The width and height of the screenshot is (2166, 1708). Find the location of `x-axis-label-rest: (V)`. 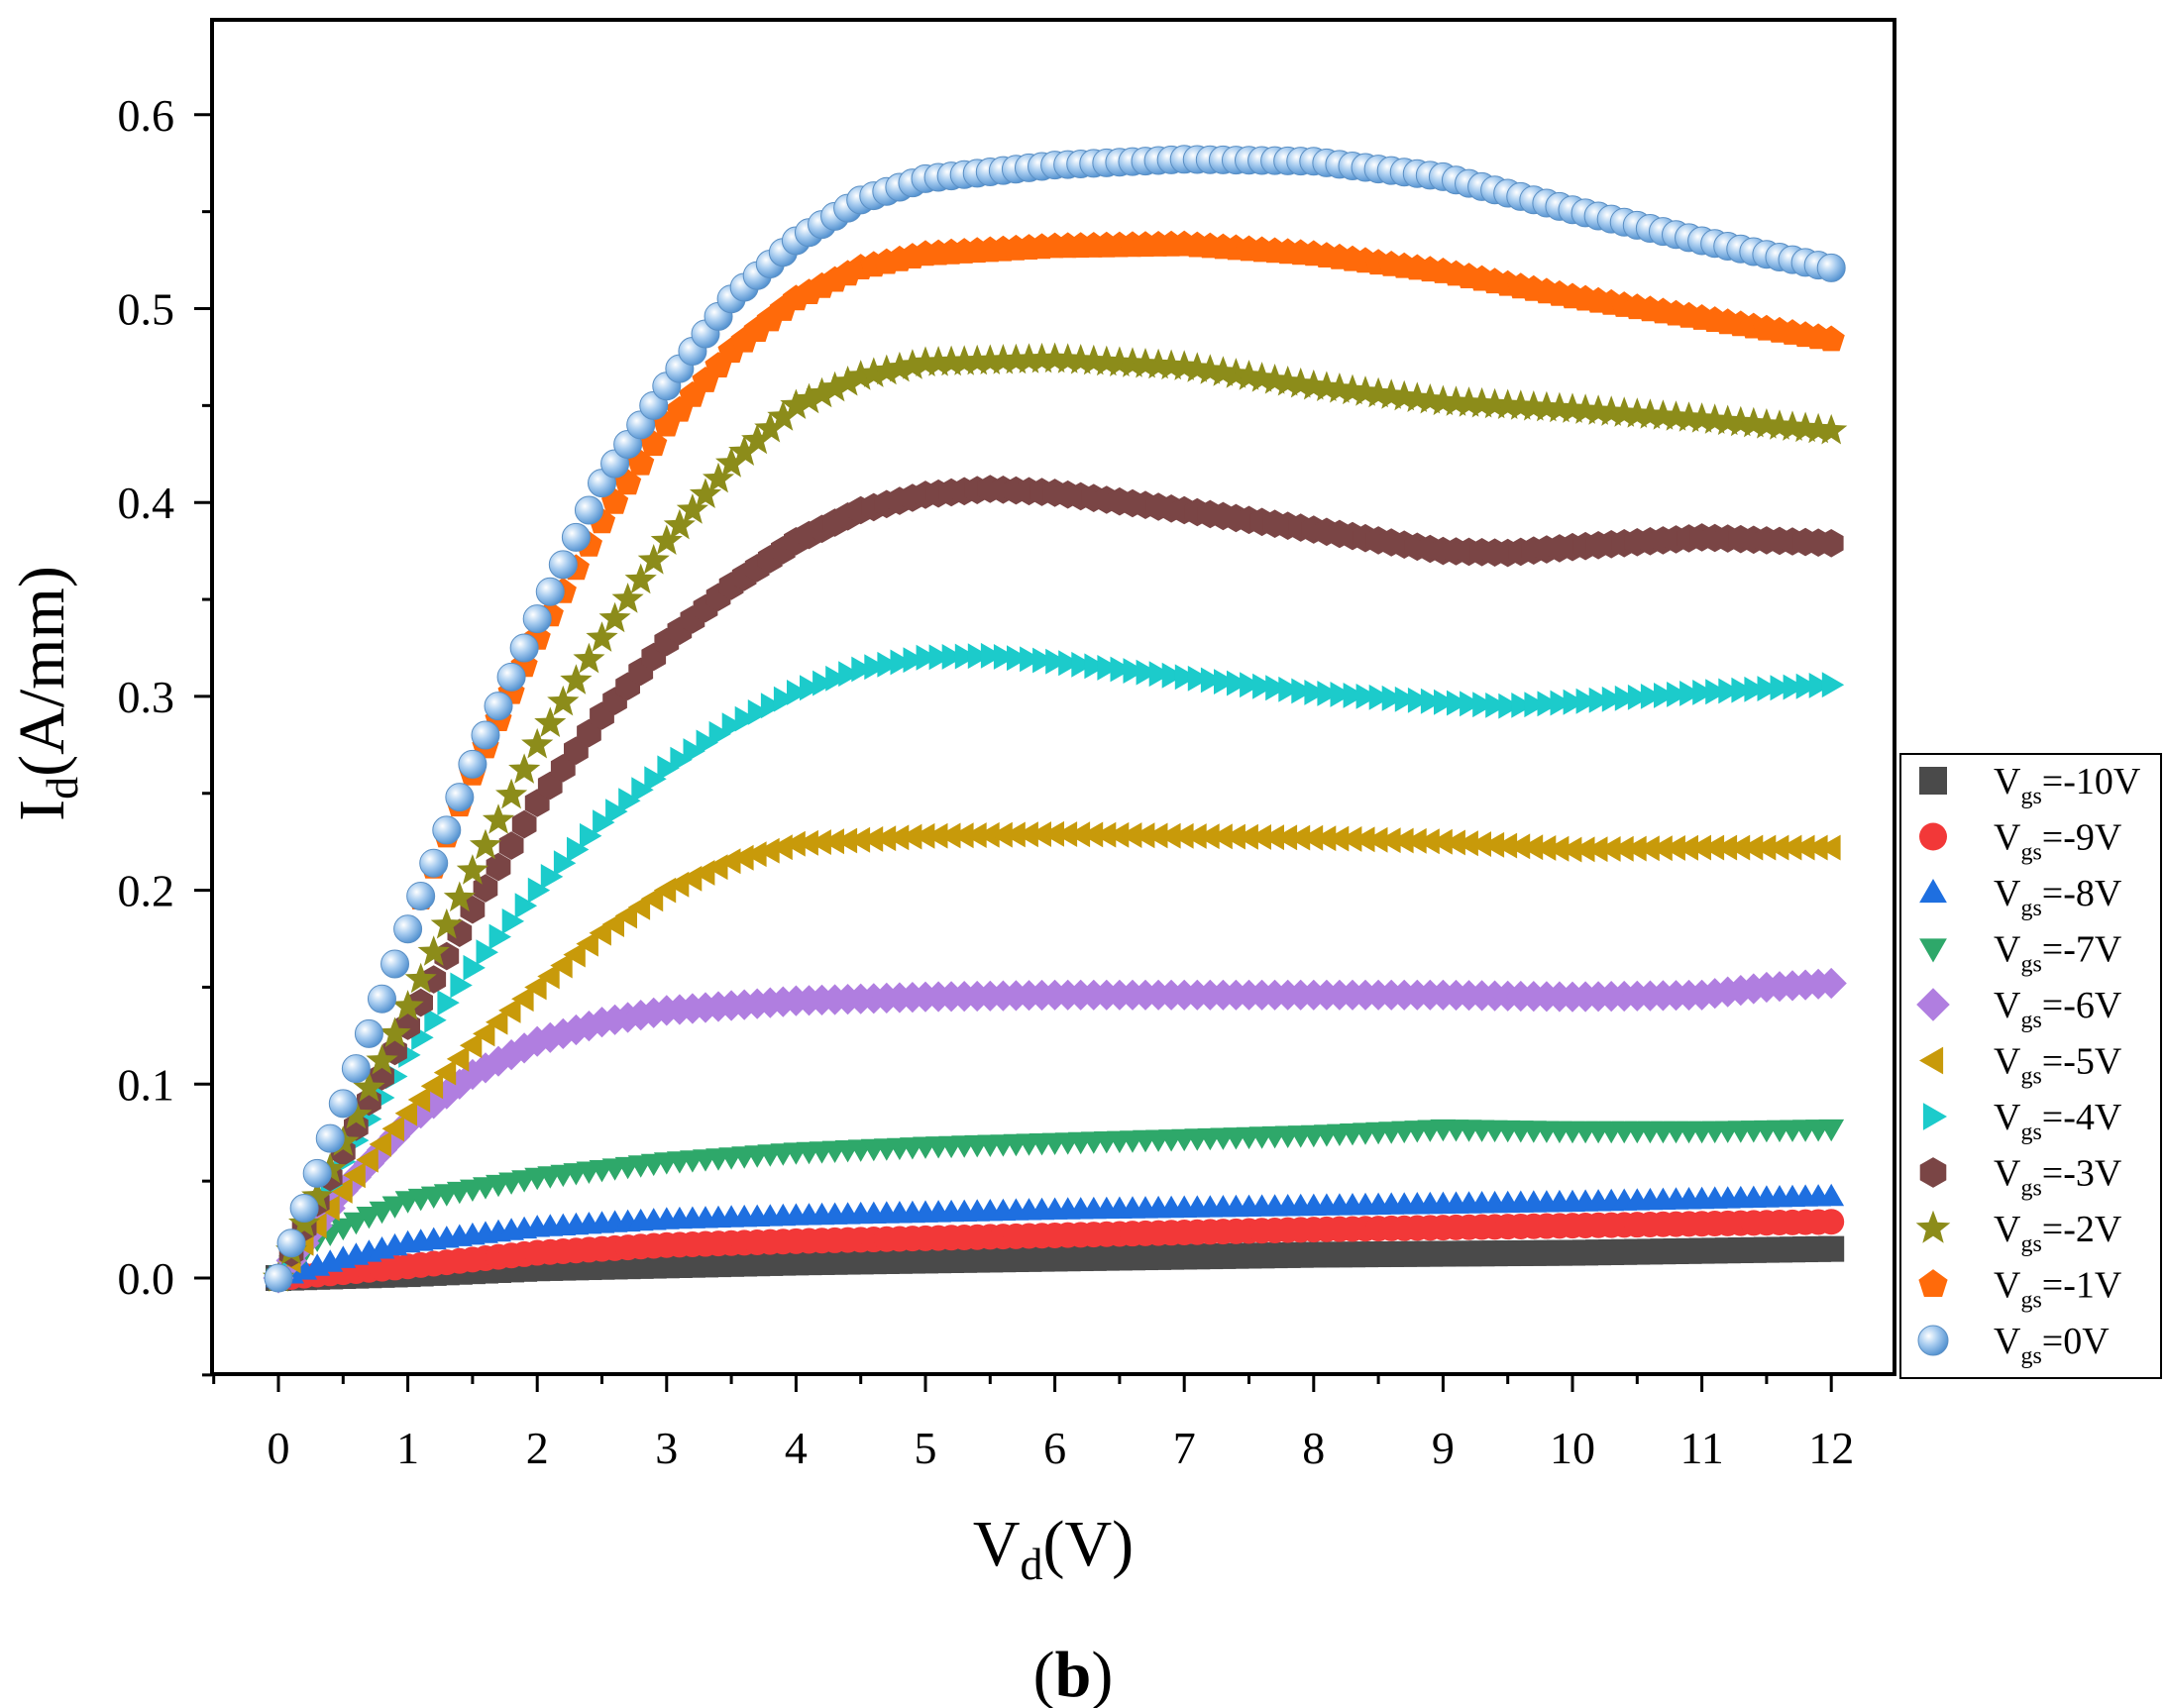

x-axis-label-rest: (V) is located at coordinates (1089, 1544).